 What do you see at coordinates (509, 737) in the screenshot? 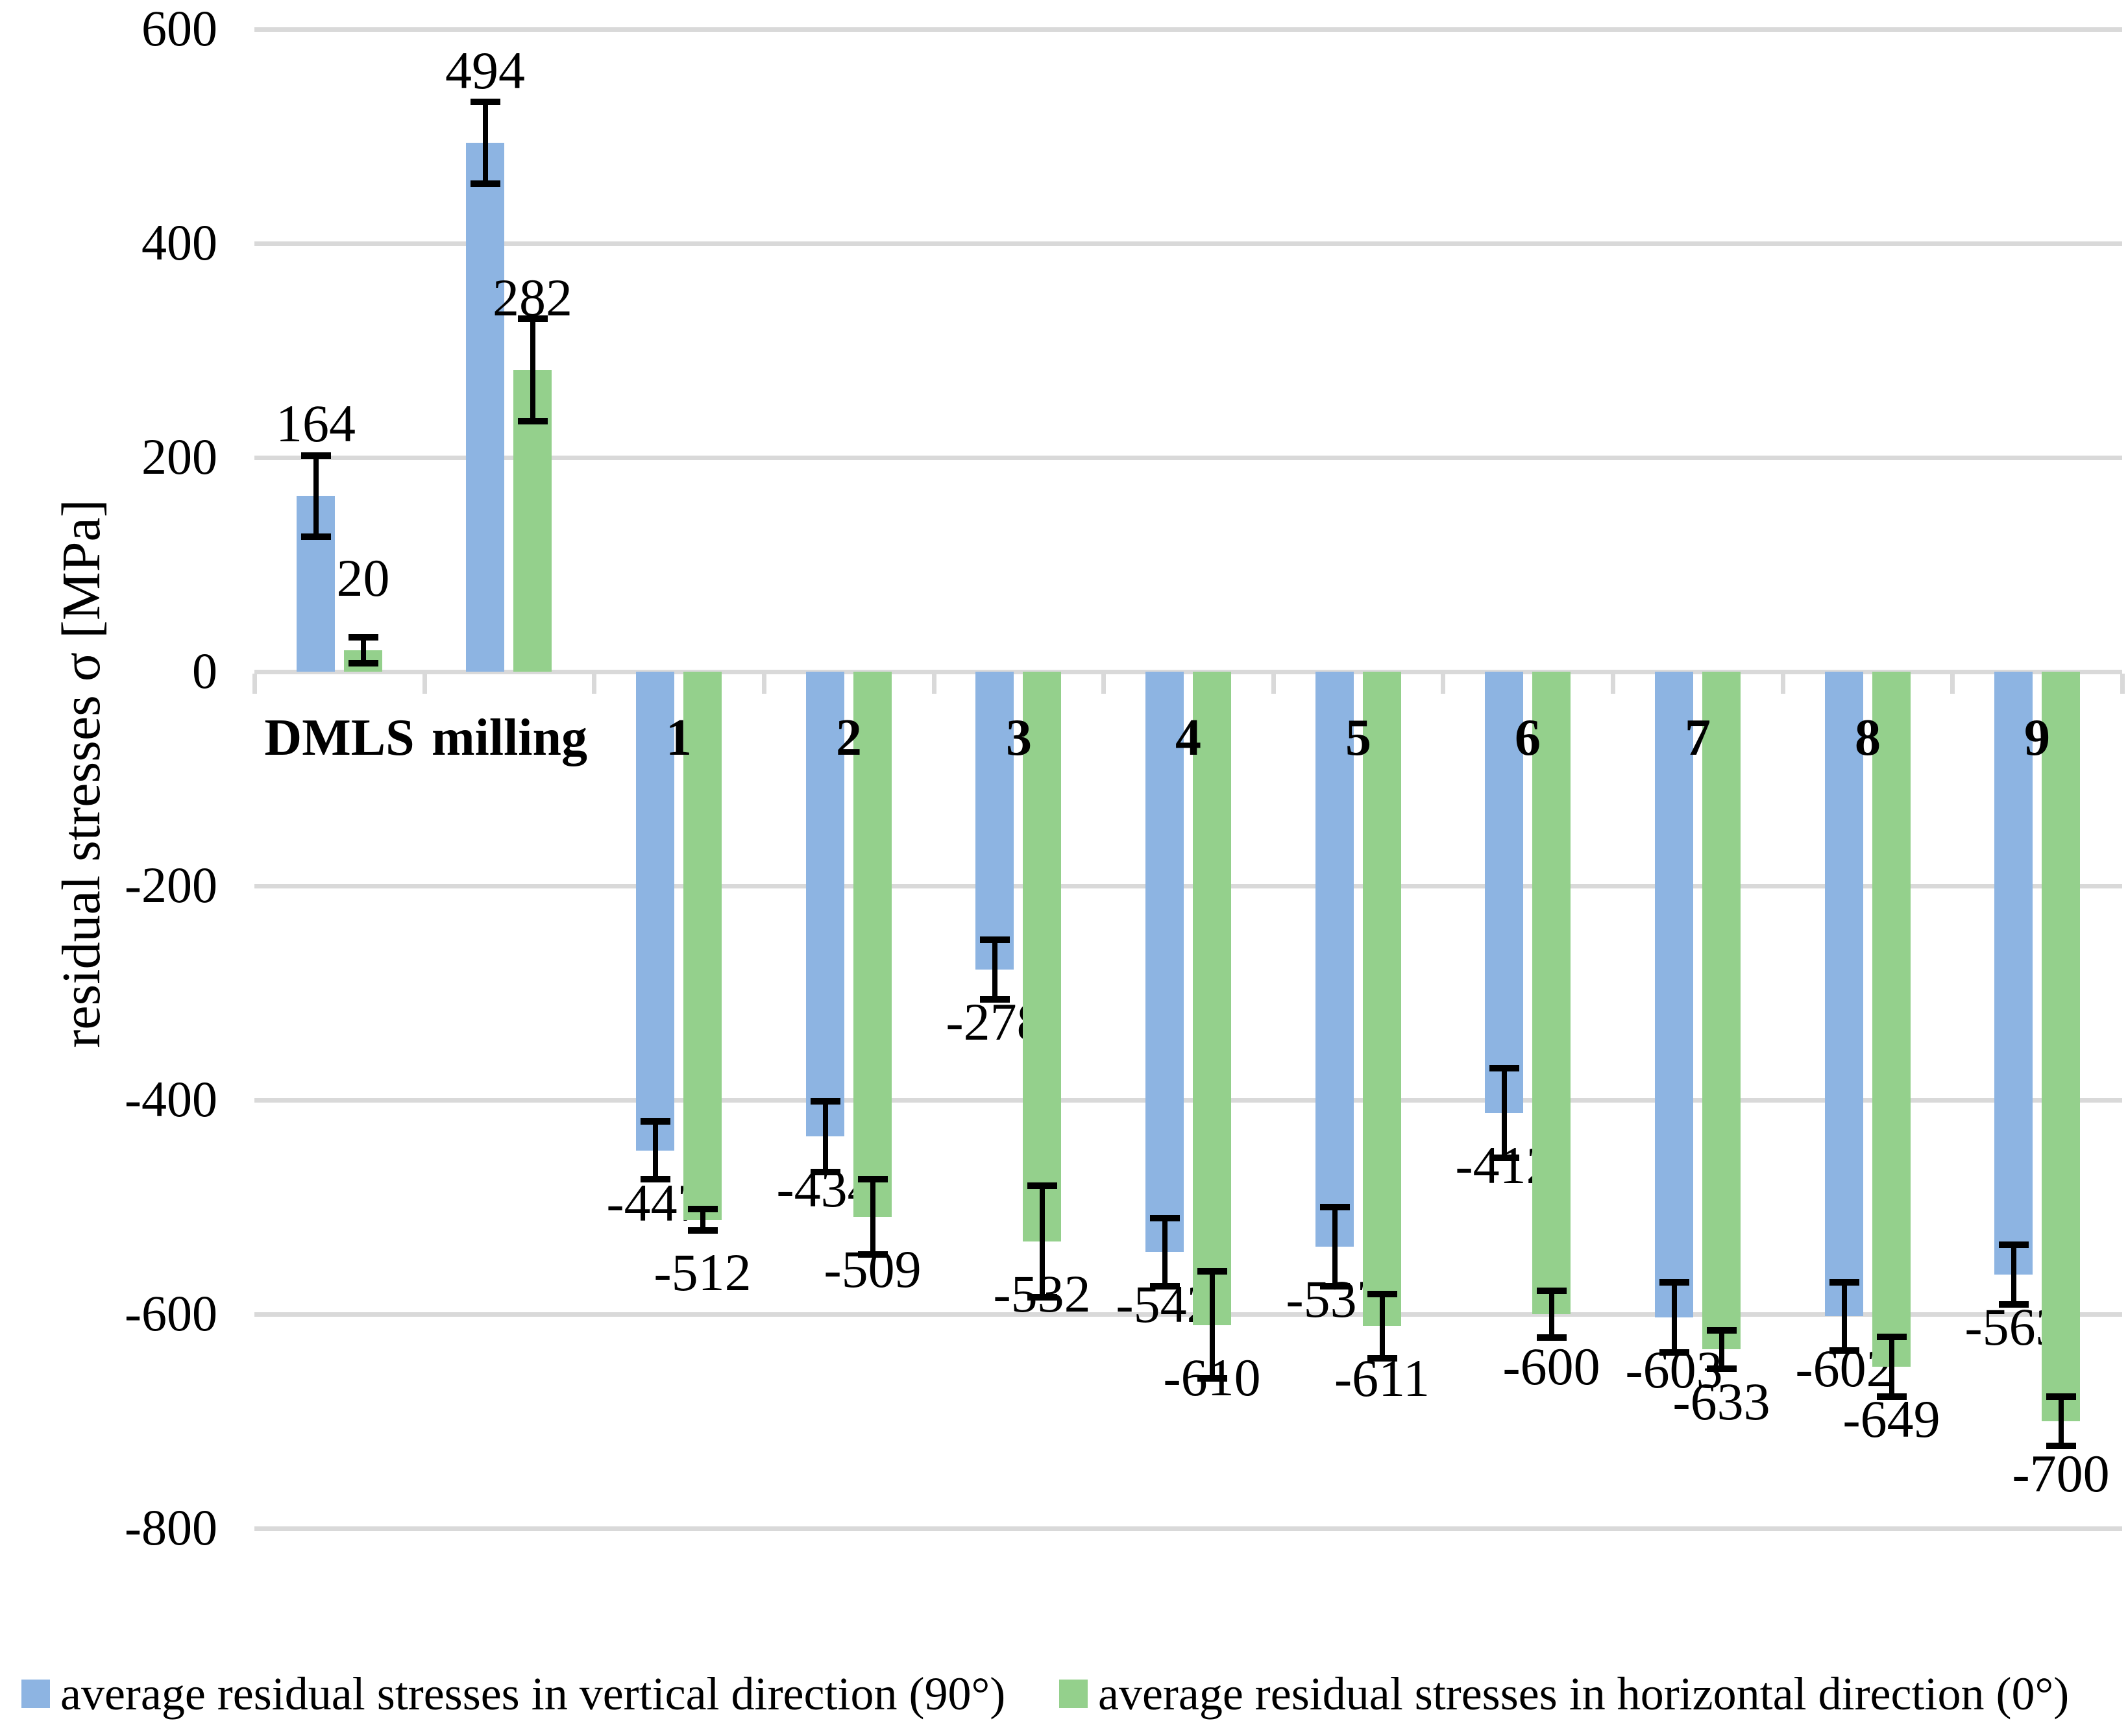
I see `category-label-milling: milling` at bounding box center [509, 737].